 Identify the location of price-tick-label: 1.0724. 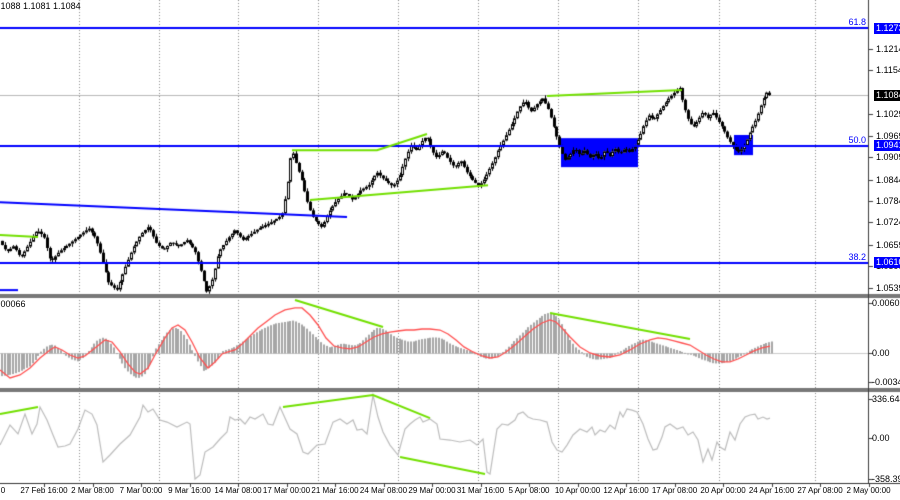
(888, 222).